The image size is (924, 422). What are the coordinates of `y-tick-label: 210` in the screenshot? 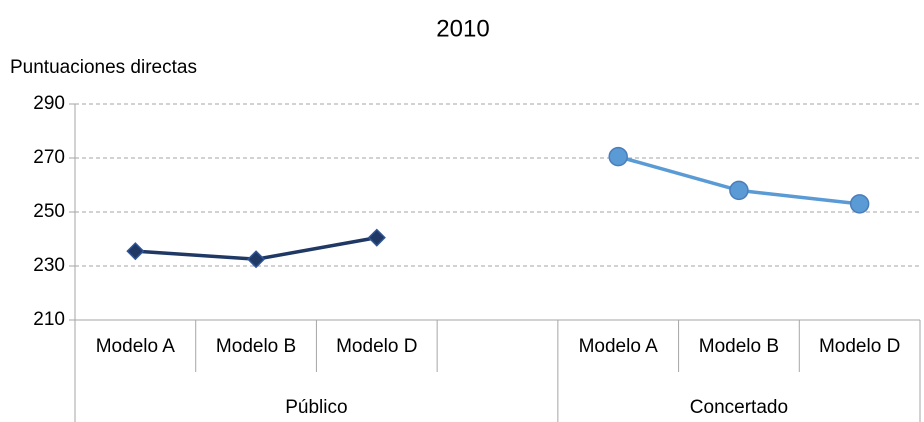 It's located at (49, 319).